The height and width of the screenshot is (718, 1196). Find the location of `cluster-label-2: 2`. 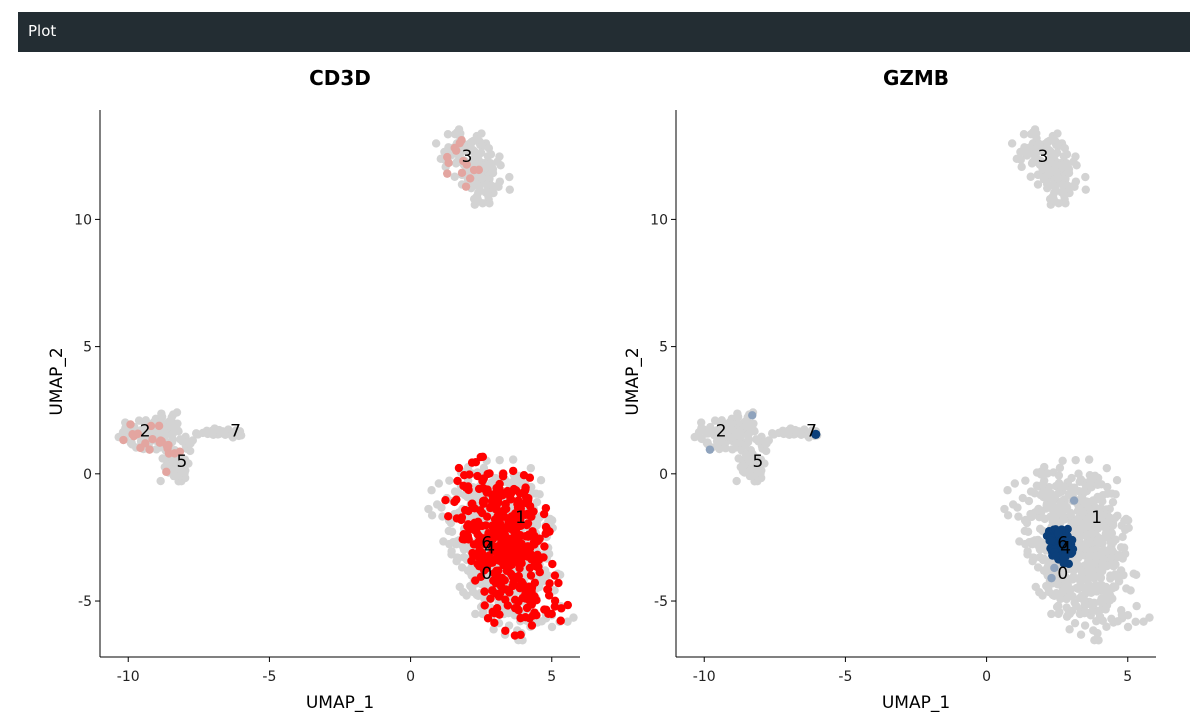

cluster-label-2: 2 is located at coordinates (721, 432).